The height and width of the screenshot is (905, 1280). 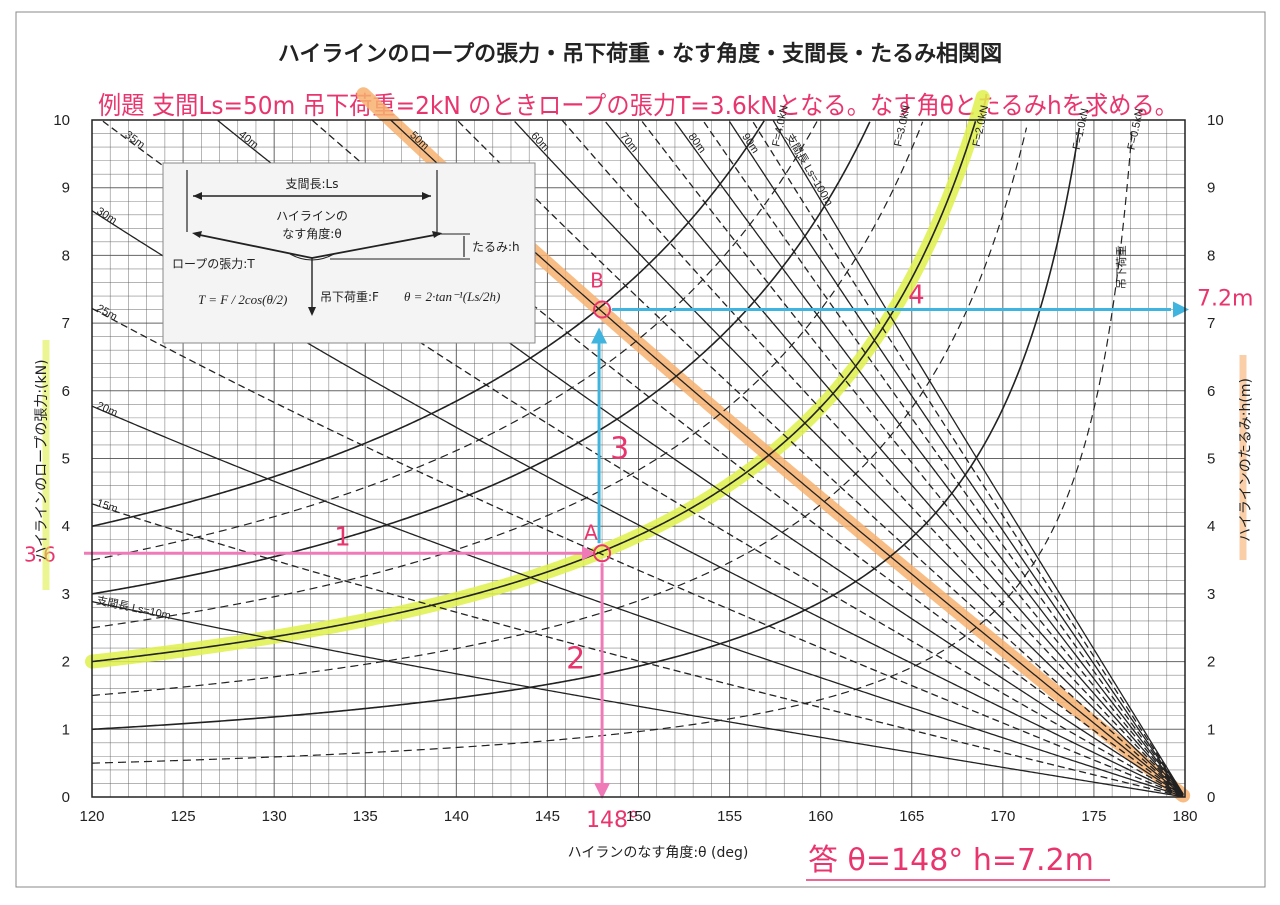 I want to click on point-A-label: A, so click(x=591, y=532).